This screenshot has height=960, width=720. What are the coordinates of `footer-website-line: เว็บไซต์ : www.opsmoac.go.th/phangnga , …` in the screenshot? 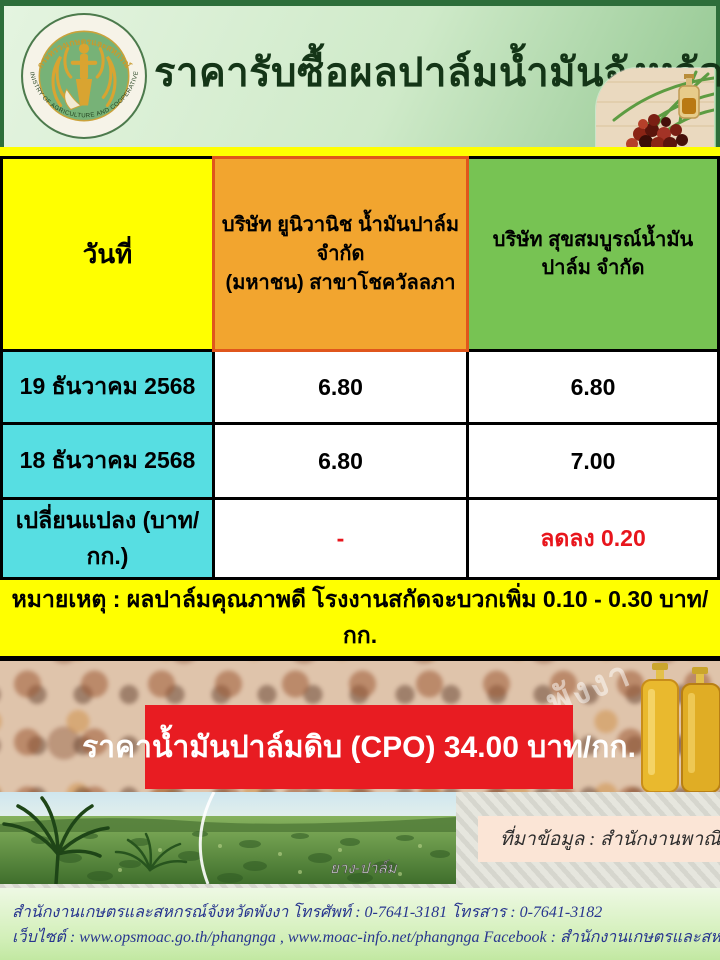 It's located at (366, 937).